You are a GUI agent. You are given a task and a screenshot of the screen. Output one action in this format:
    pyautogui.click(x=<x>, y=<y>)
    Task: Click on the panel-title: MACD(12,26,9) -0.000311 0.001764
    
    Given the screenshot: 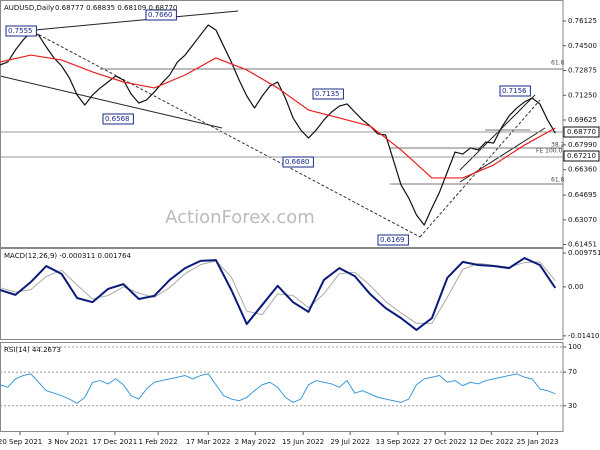 What is the action you would take?
    pyautogui.click(x=67, y=256)
    